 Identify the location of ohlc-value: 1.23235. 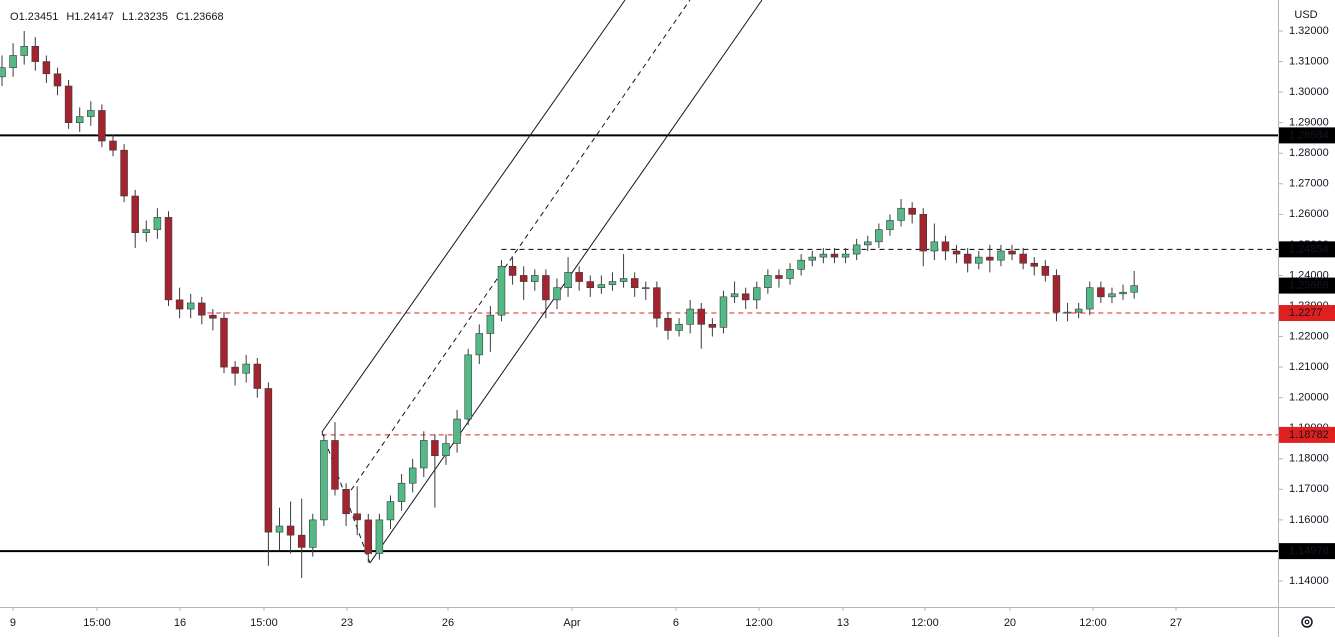
(148, 17).